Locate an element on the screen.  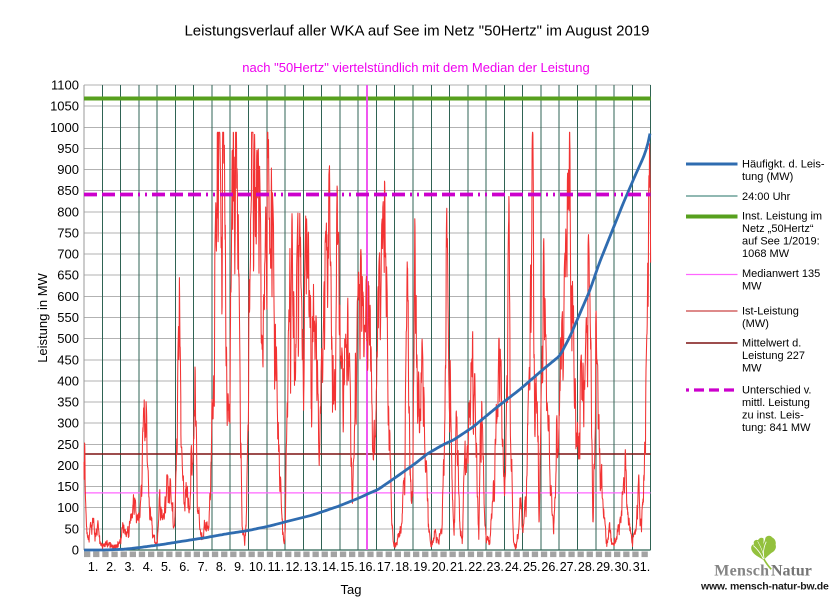
svg-text: 23. is located at coordinates (495, 567).